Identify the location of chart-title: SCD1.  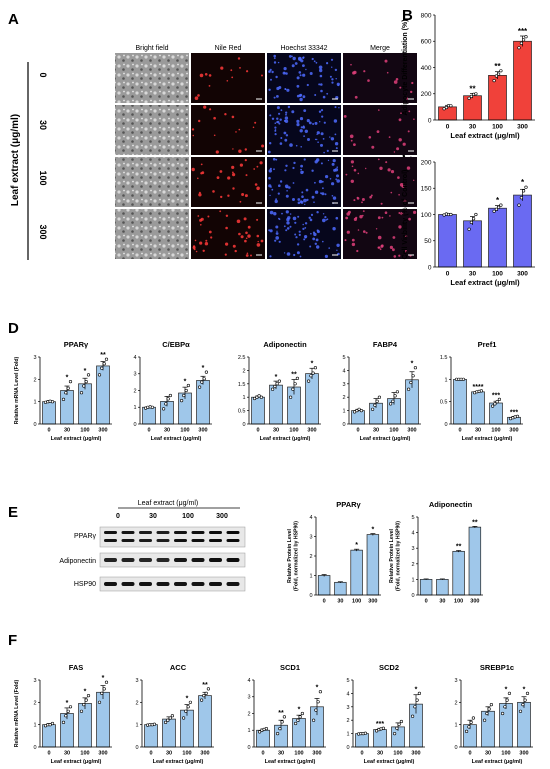
(290, 667).